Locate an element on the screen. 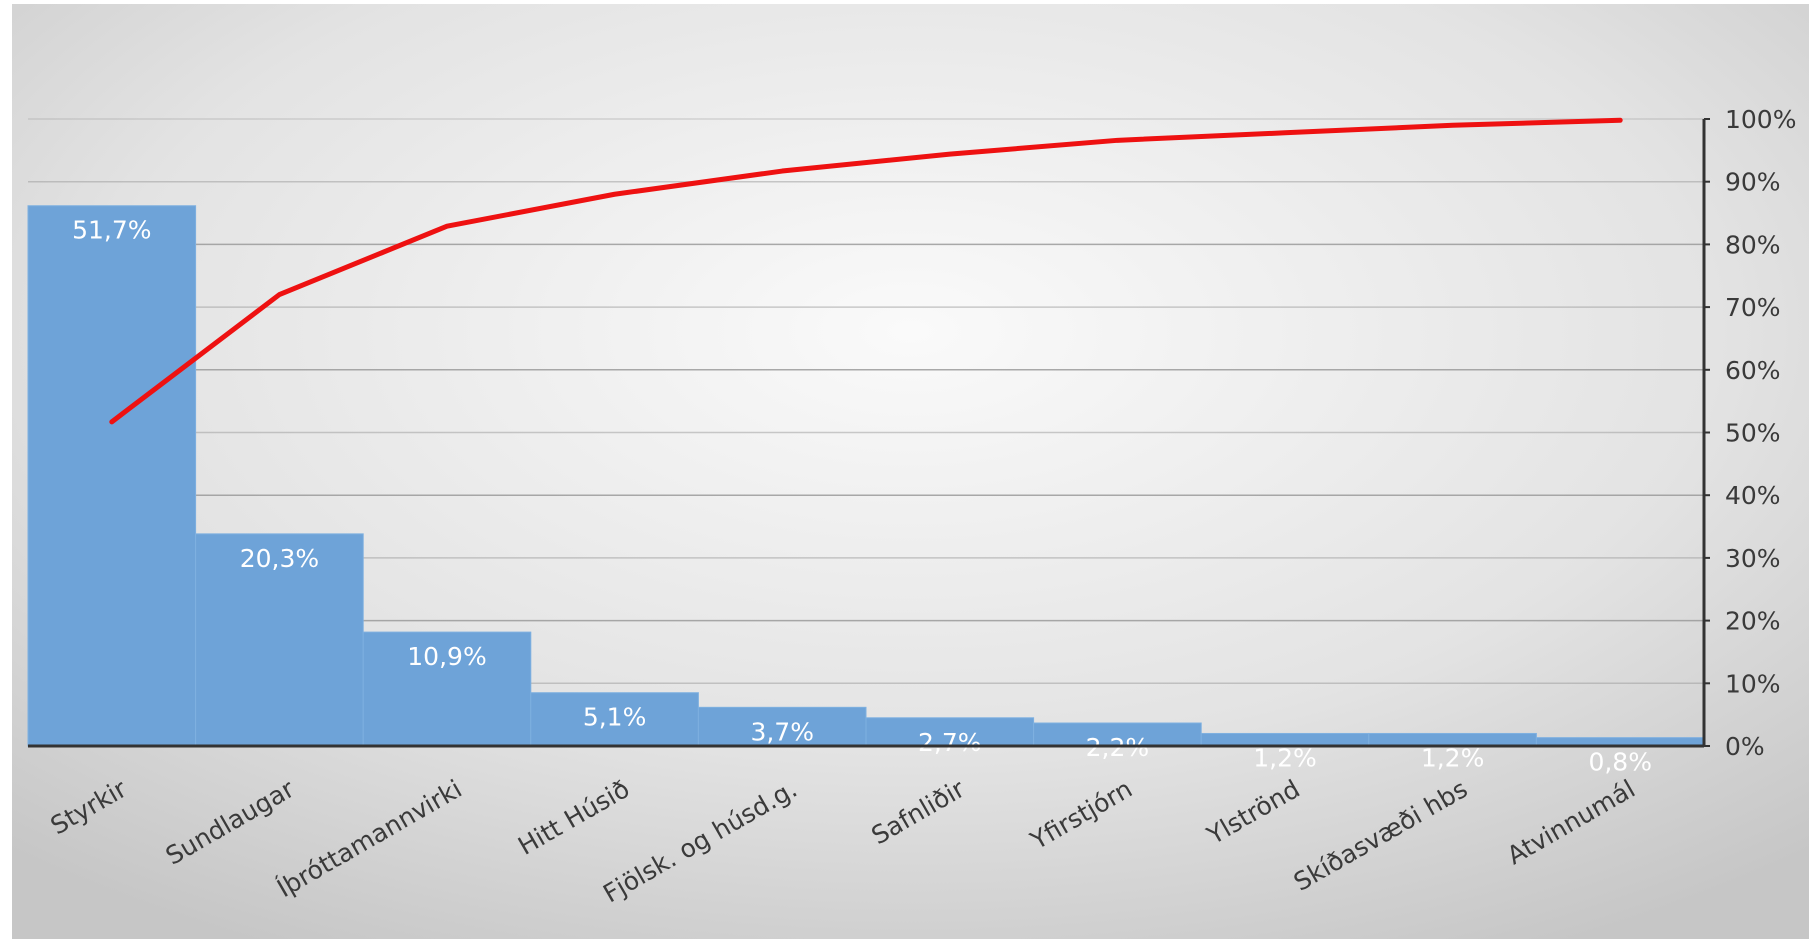 The height and width of the screenshot is (939, 1809). y-tick-label: 90% is located at coordinates (1753, 182).